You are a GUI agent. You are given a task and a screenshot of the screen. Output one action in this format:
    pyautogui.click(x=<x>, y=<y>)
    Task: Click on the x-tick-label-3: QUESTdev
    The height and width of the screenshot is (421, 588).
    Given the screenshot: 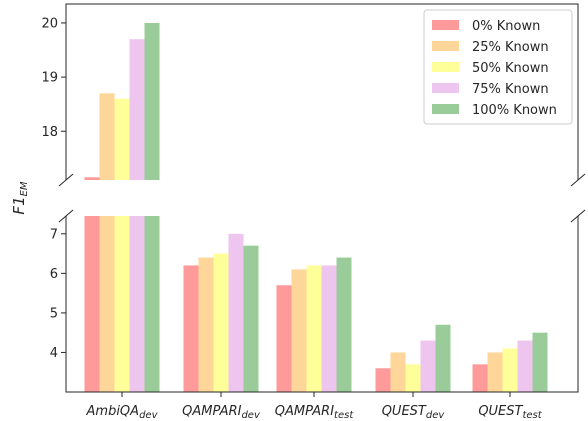 What is the action you would take?
    pyautogui.click(x=414, y=412)
    